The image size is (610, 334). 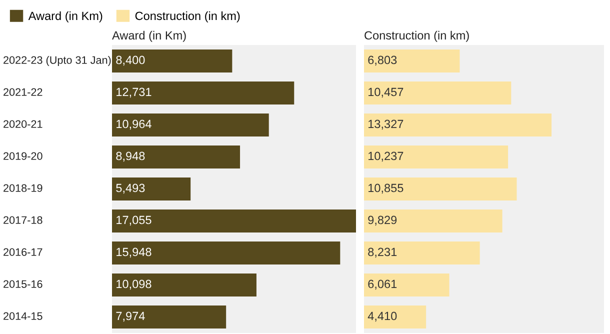 I want to click on data-label: 10,964, so click(x=134, y=125).